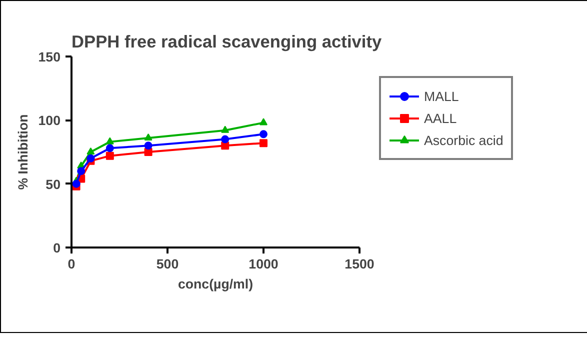 This screenshot has height=347, width=587. Describe the element at coordinates (49, 57) in the screenshot. I see `y-tick-label: 150` at that location.